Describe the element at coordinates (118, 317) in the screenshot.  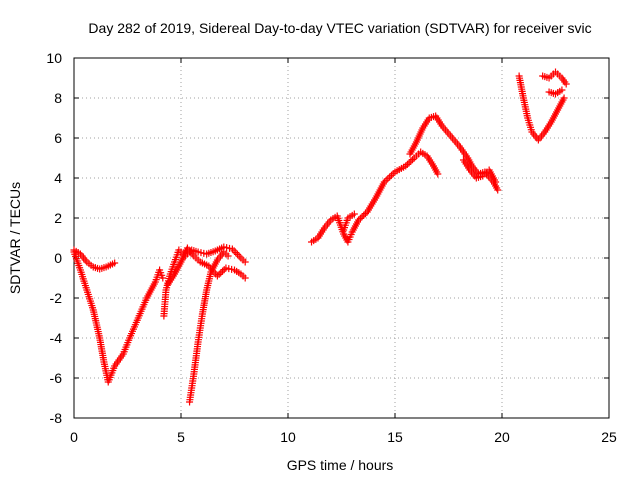
I see `series-track-b` at that location.